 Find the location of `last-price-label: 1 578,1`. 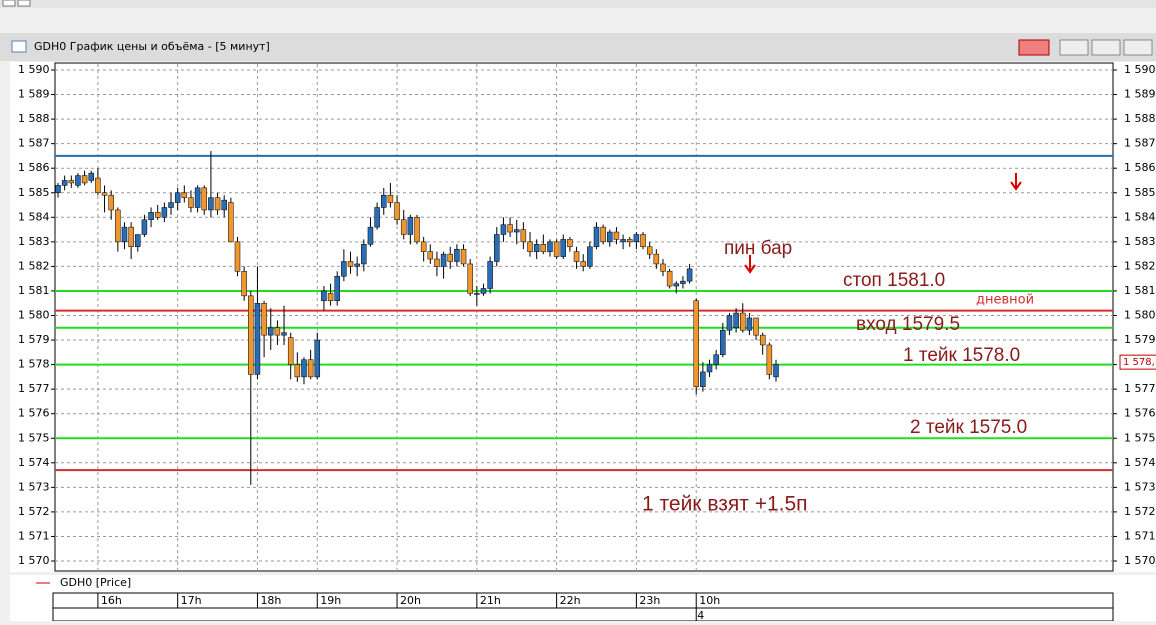

last-price-label: 1 578,1 is located at coordinates (1139, 362).